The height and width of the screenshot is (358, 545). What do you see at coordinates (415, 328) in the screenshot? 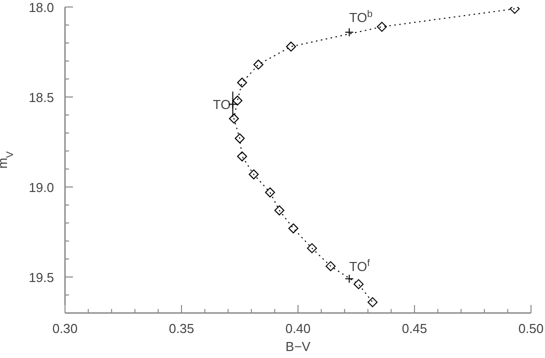
I see `x-tick-label: 0.45` at bounding box center [415, 328].